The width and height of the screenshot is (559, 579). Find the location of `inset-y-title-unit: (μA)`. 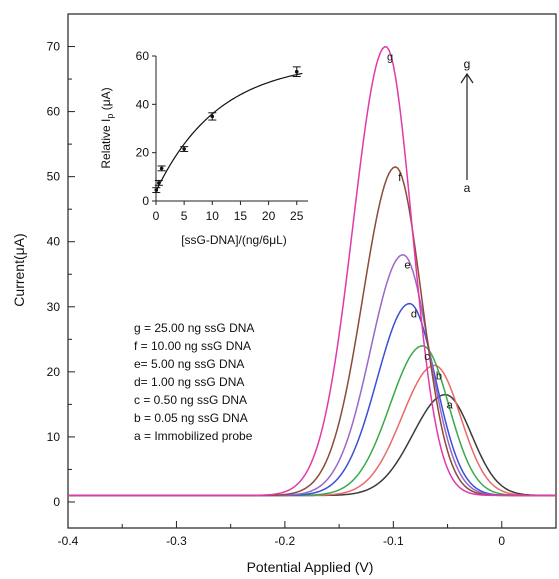

inset-y-title-unit: (μA) is located at coordinates (106, 100).